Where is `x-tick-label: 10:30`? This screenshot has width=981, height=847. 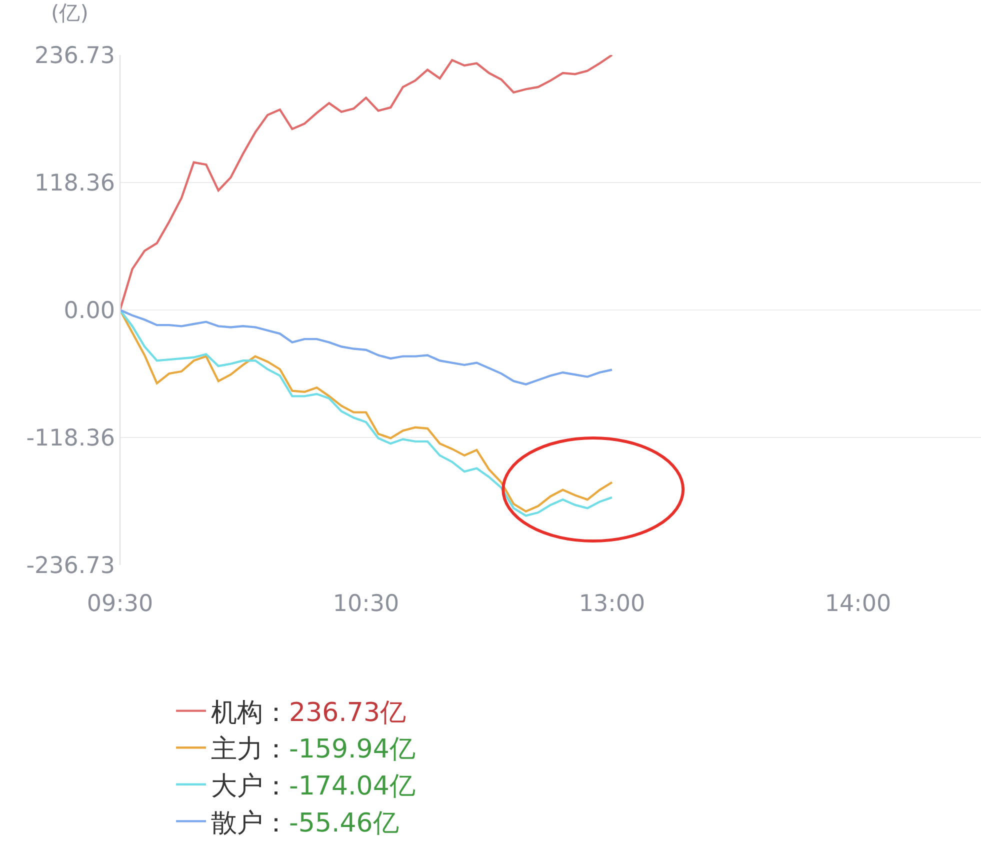 x-tick-label: 10:30 is located at coordinates (366, 604).